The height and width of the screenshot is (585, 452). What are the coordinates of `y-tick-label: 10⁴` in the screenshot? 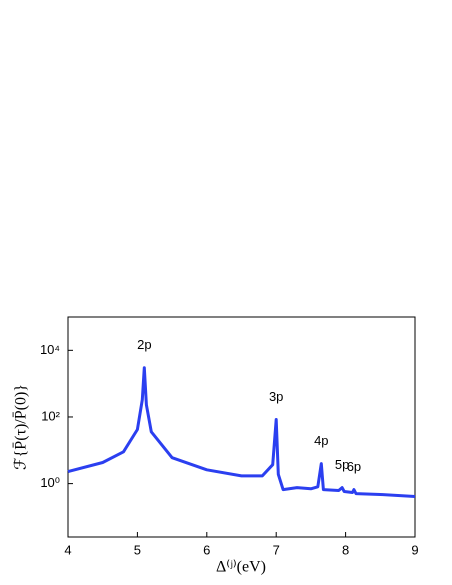 It's located at (50, 349).